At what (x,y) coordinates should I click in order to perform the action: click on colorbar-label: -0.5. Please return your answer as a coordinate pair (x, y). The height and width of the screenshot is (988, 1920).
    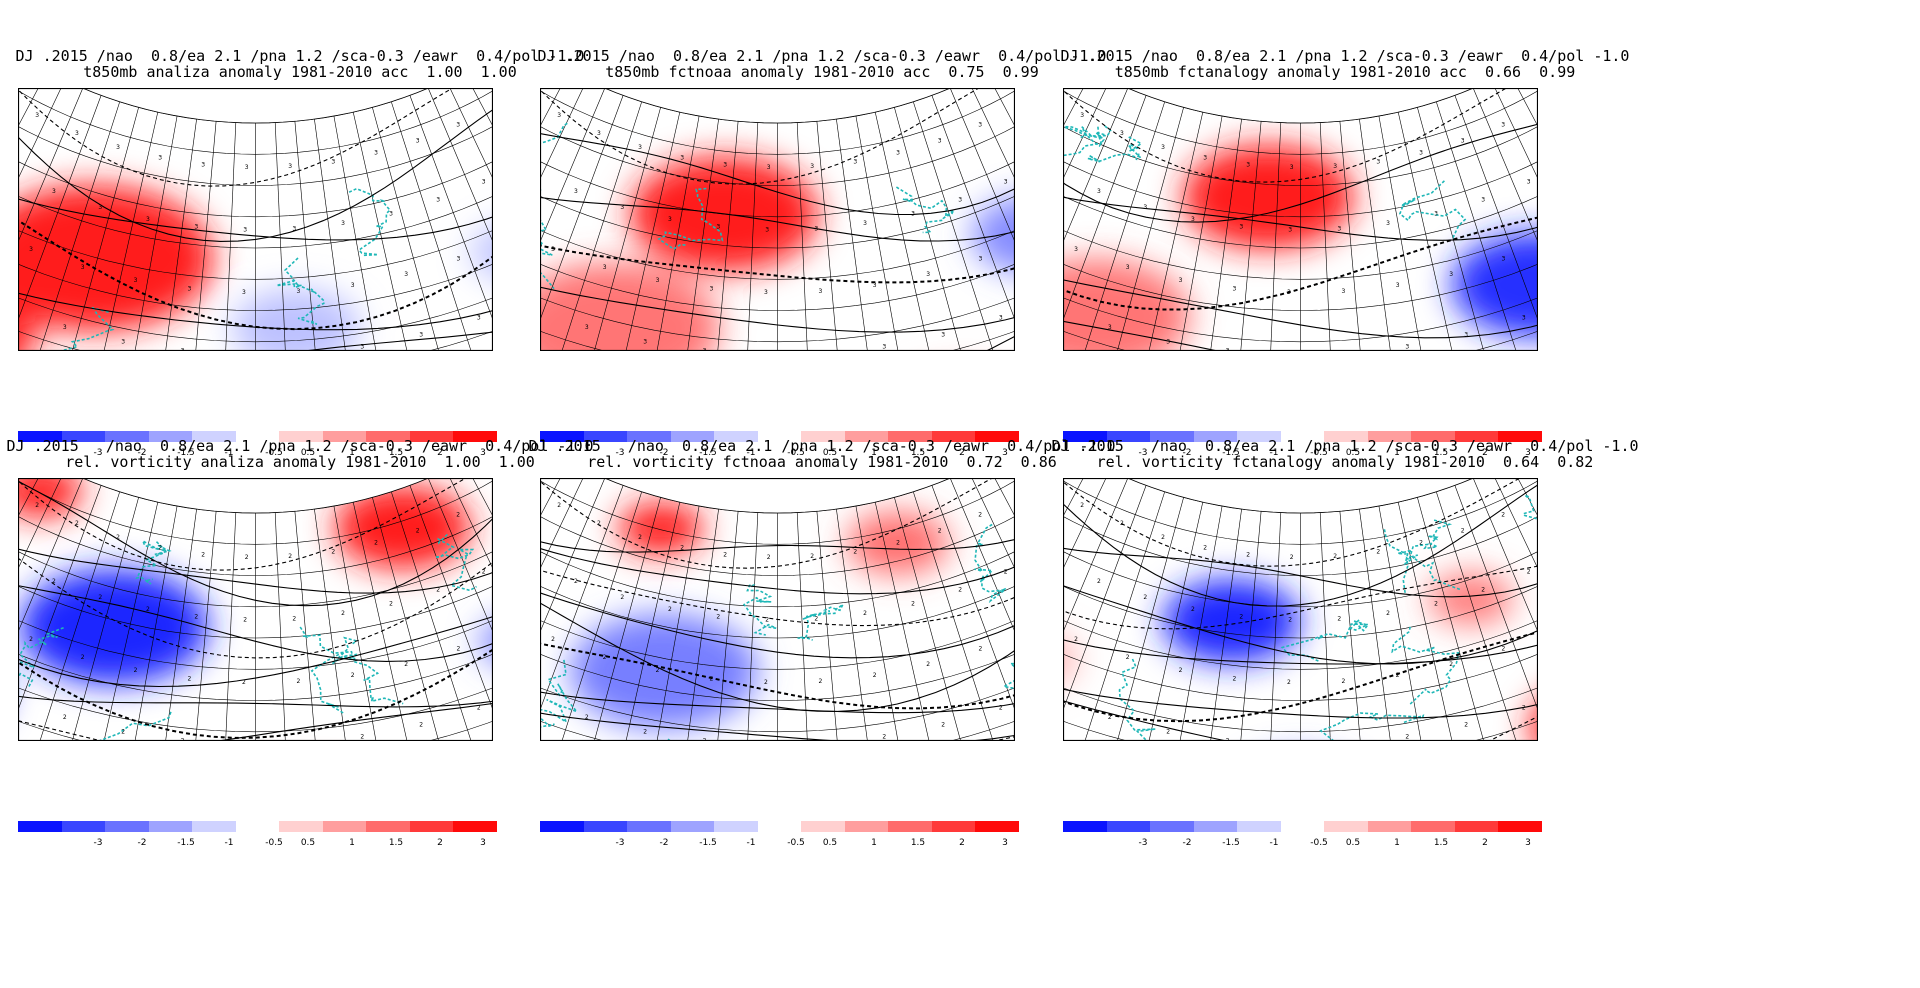
    Looking at the image, I should click on (1319, 453).